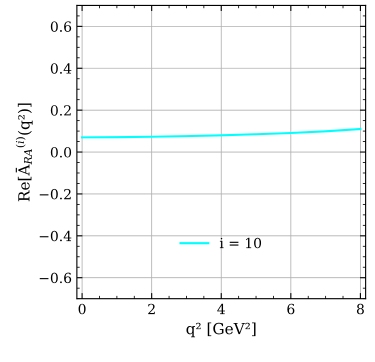 The image size is (375, 362). Describe the element at coordinates (360, 309) in the screenshot. I see `x-tick-label: 8` at that location.